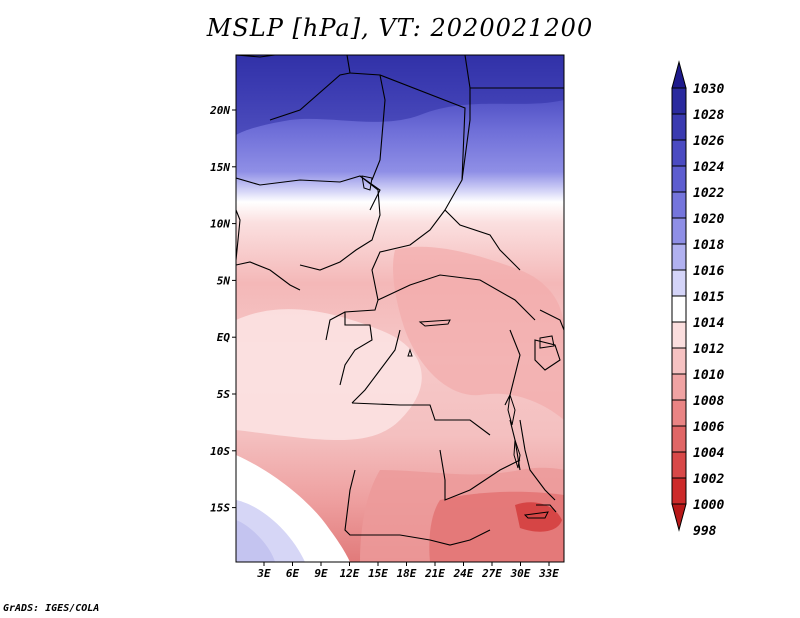 The image size is (800, 618). Describe the element at coordinates (321, 573) in the screenshot. I see `lon-label: 9E` at that location.